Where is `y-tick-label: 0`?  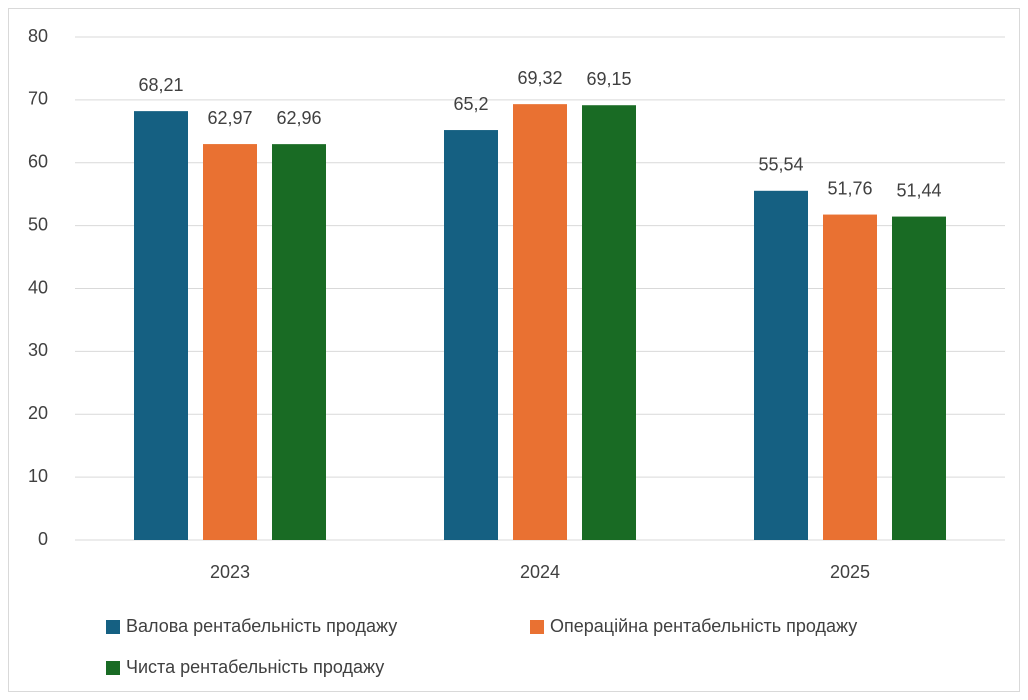 y-tick-label: 0 is located at coordinates (43, 539).